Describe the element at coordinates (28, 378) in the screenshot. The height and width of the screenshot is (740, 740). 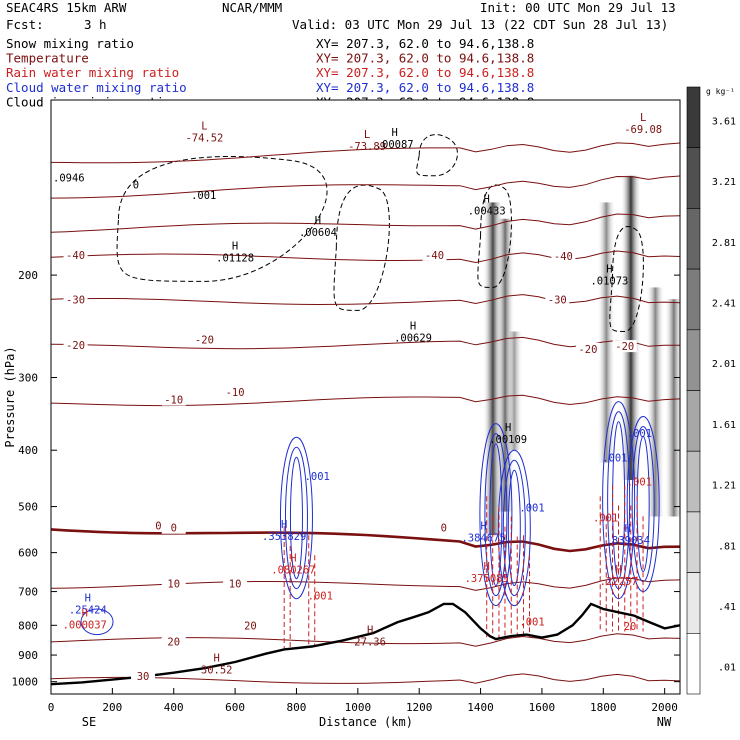
I see `y-tick-label-1: 300` at that location.